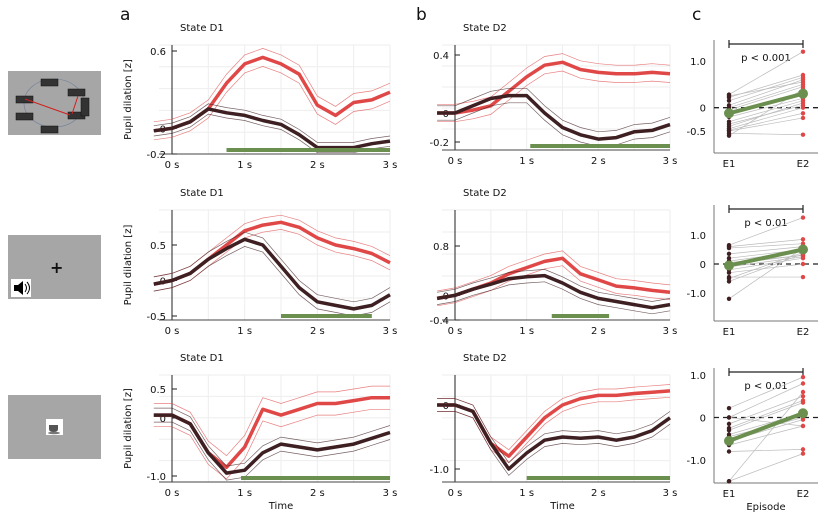  I want to click on coffee-cup-icon, so click(54, 427).